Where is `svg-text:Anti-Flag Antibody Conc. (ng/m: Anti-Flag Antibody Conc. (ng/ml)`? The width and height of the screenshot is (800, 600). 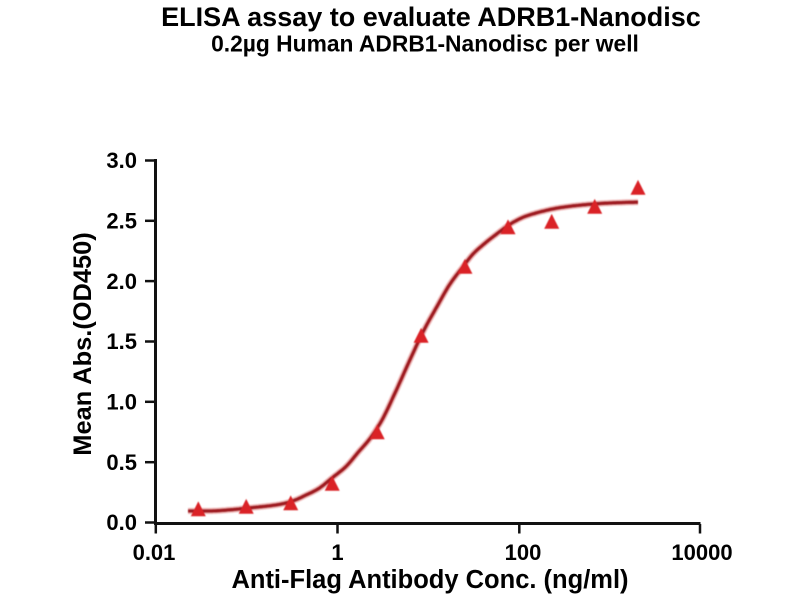 svg-text:Anti-Flag Antibody Conc. (ng/m: Anti-Flag Antibody Conc. (ng/ml) is located at coordinates (429, 580).